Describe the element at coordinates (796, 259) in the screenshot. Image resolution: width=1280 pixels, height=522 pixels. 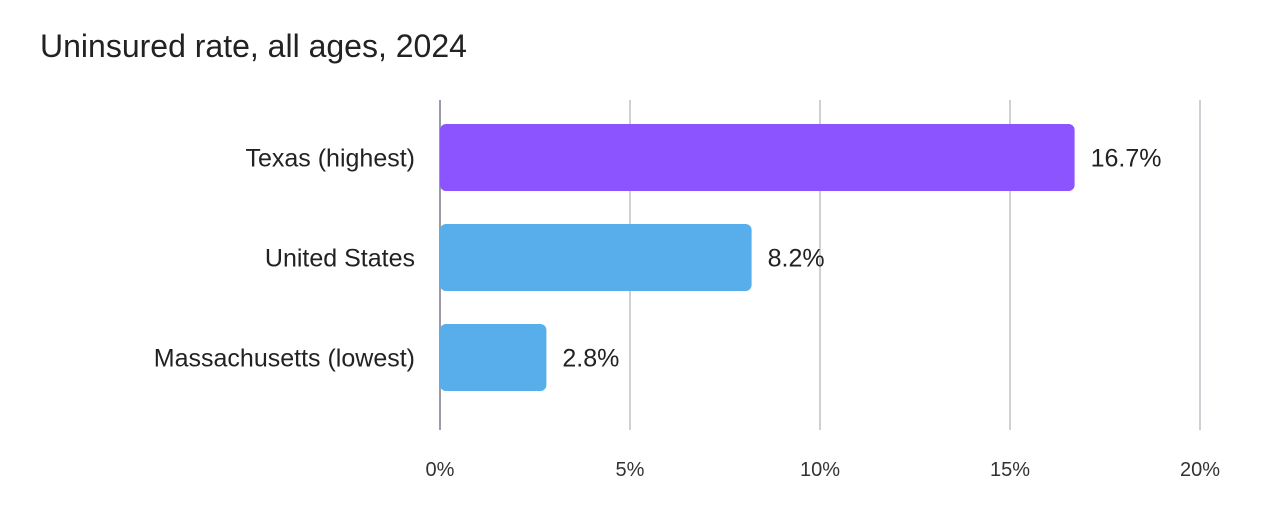
I see `value-label: 8.2%` at that location.